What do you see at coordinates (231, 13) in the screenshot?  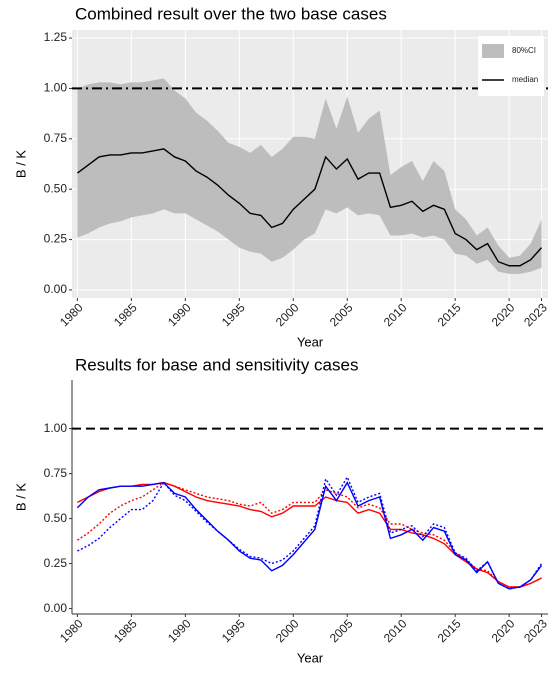 I see `chart-title: Combined result over the two base cases` at bounding box center [231, 13].